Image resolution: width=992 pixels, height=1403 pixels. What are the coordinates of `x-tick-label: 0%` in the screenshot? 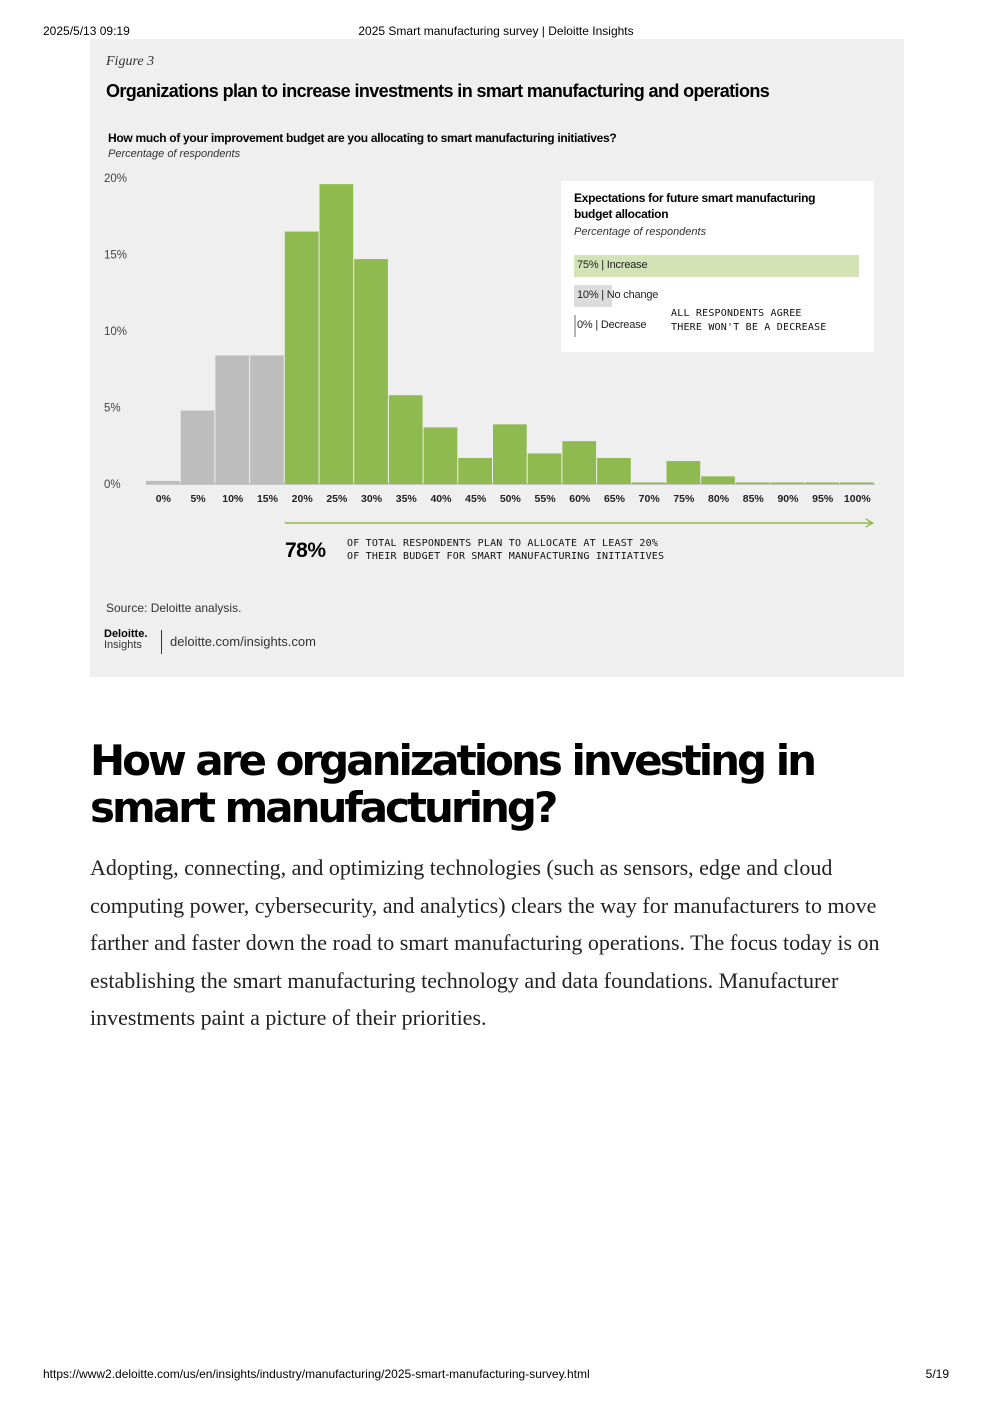 It's located at (164, 499).